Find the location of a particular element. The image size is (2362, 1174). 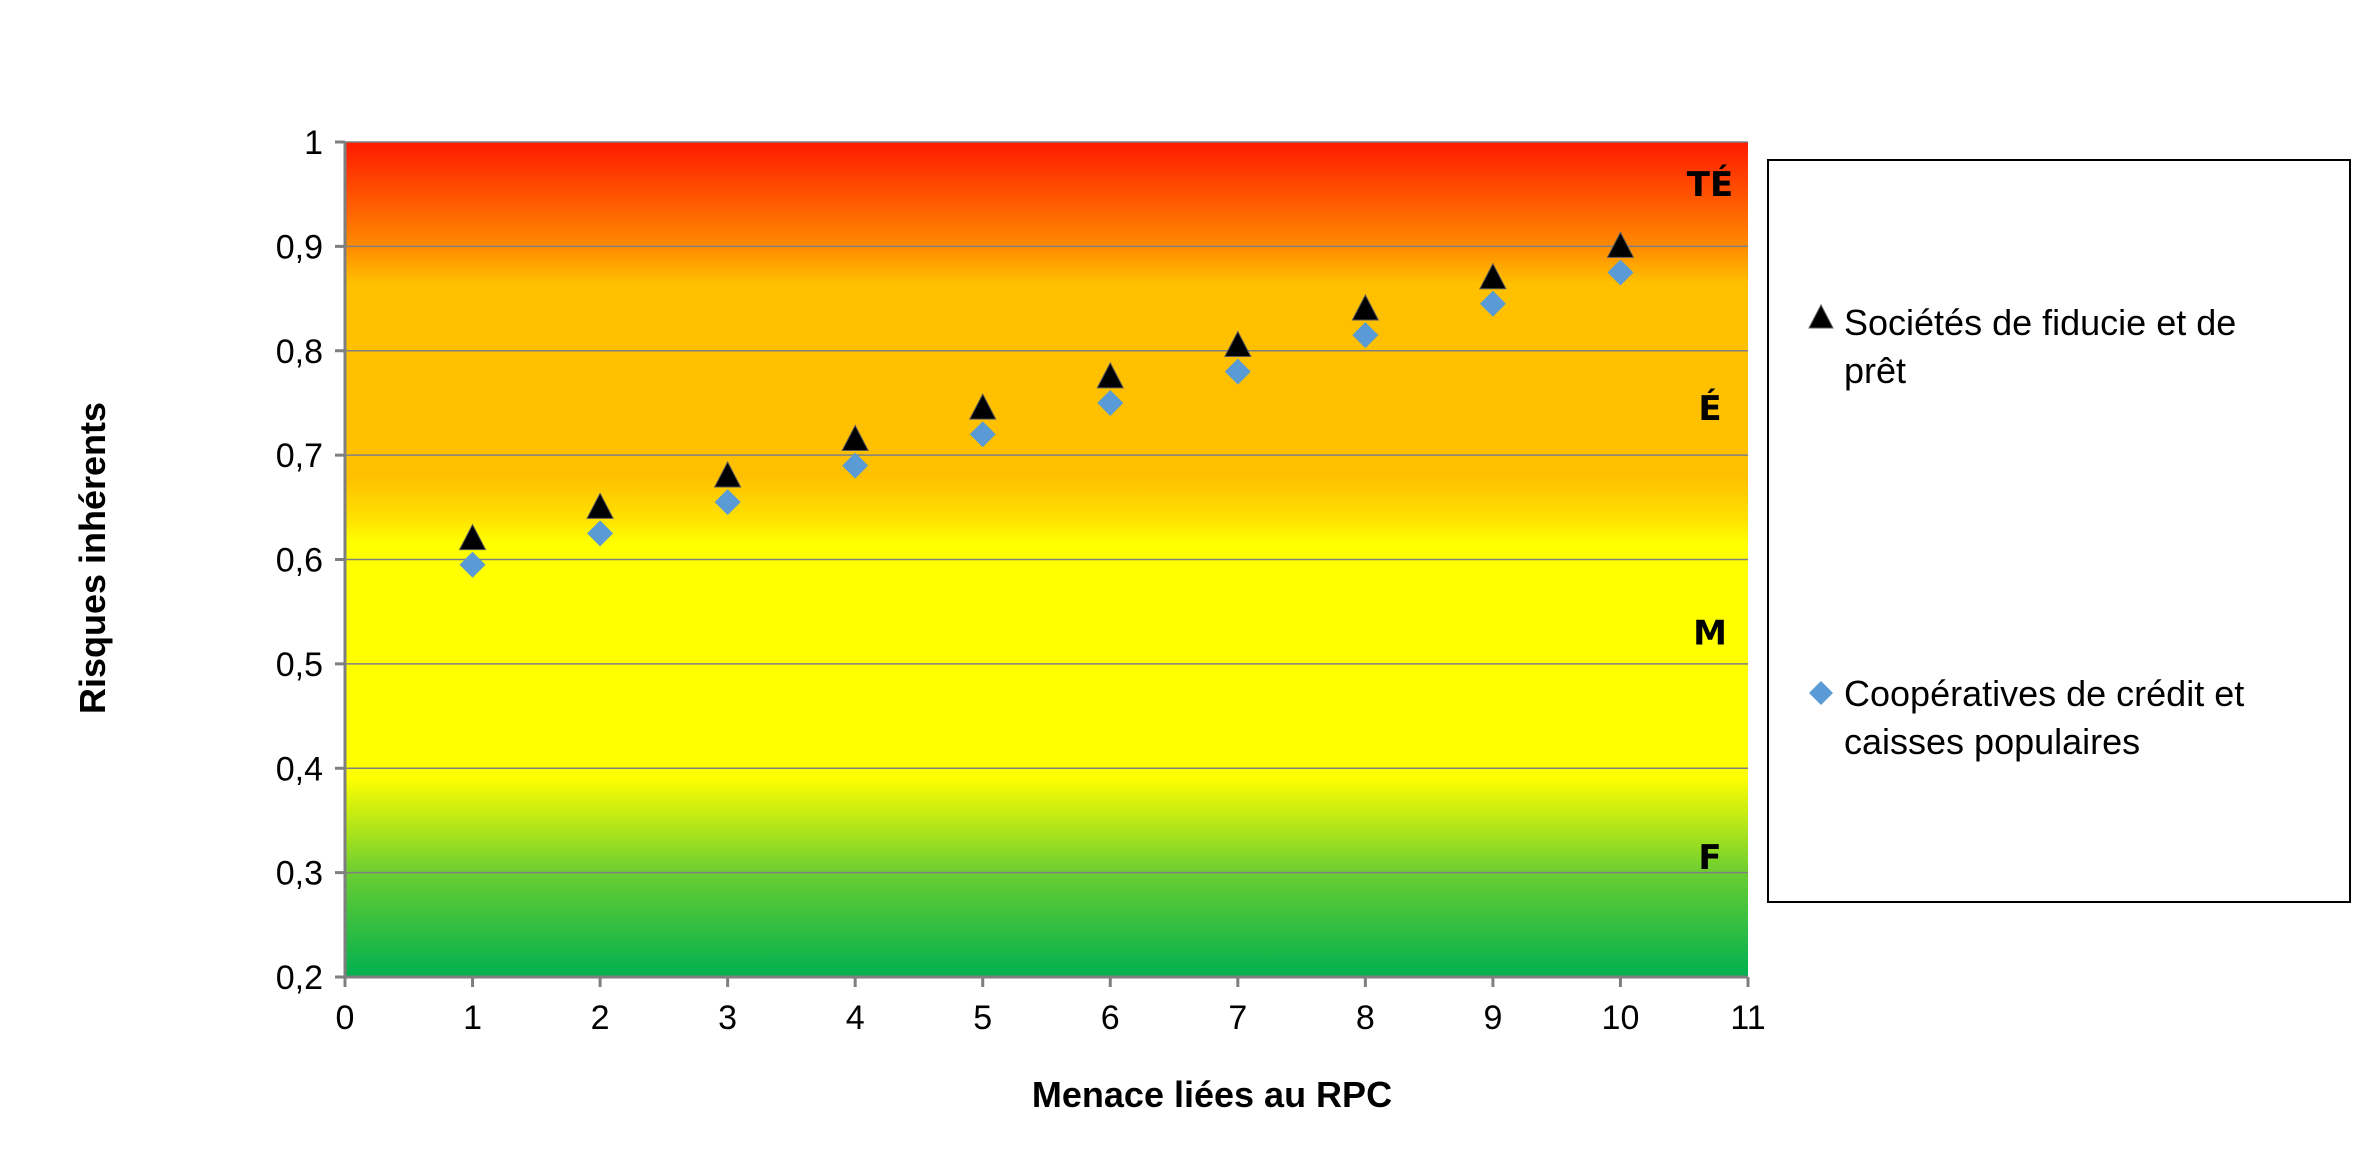

x-tick-label: 5 is located at coordinates (982, 1018).